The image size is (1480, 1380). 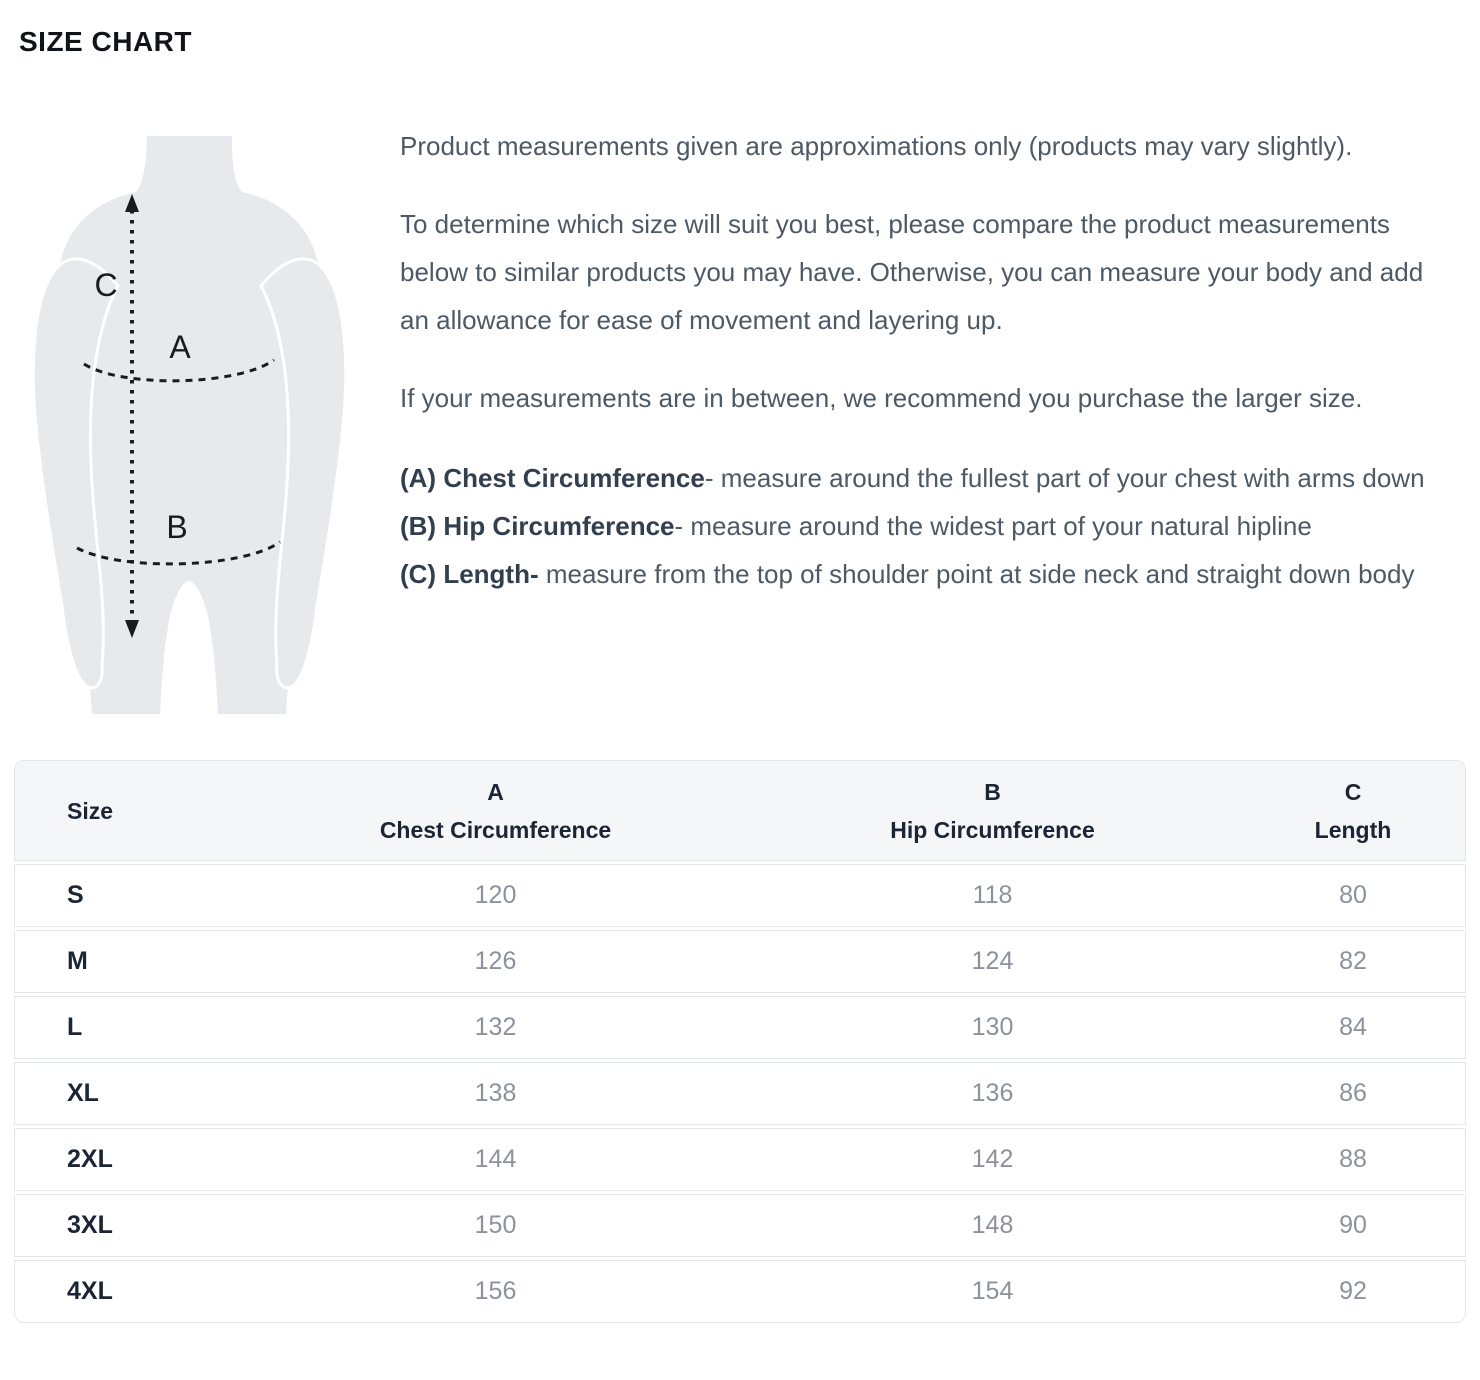 What do you see at coordinates (992, 1093) in the screenshot?
I see `hip-value: 136` at bounding box center [992, 1093].